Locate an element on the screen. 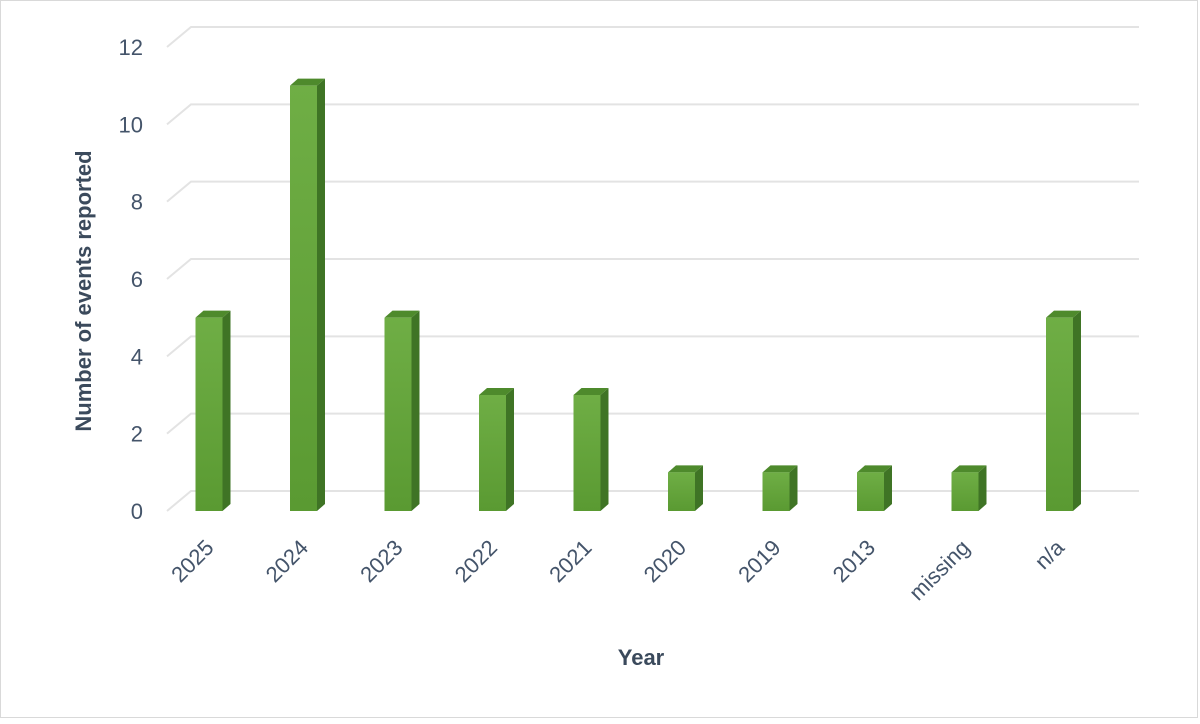  x-tick-label: n/a is located at coordinates (1050, 554).